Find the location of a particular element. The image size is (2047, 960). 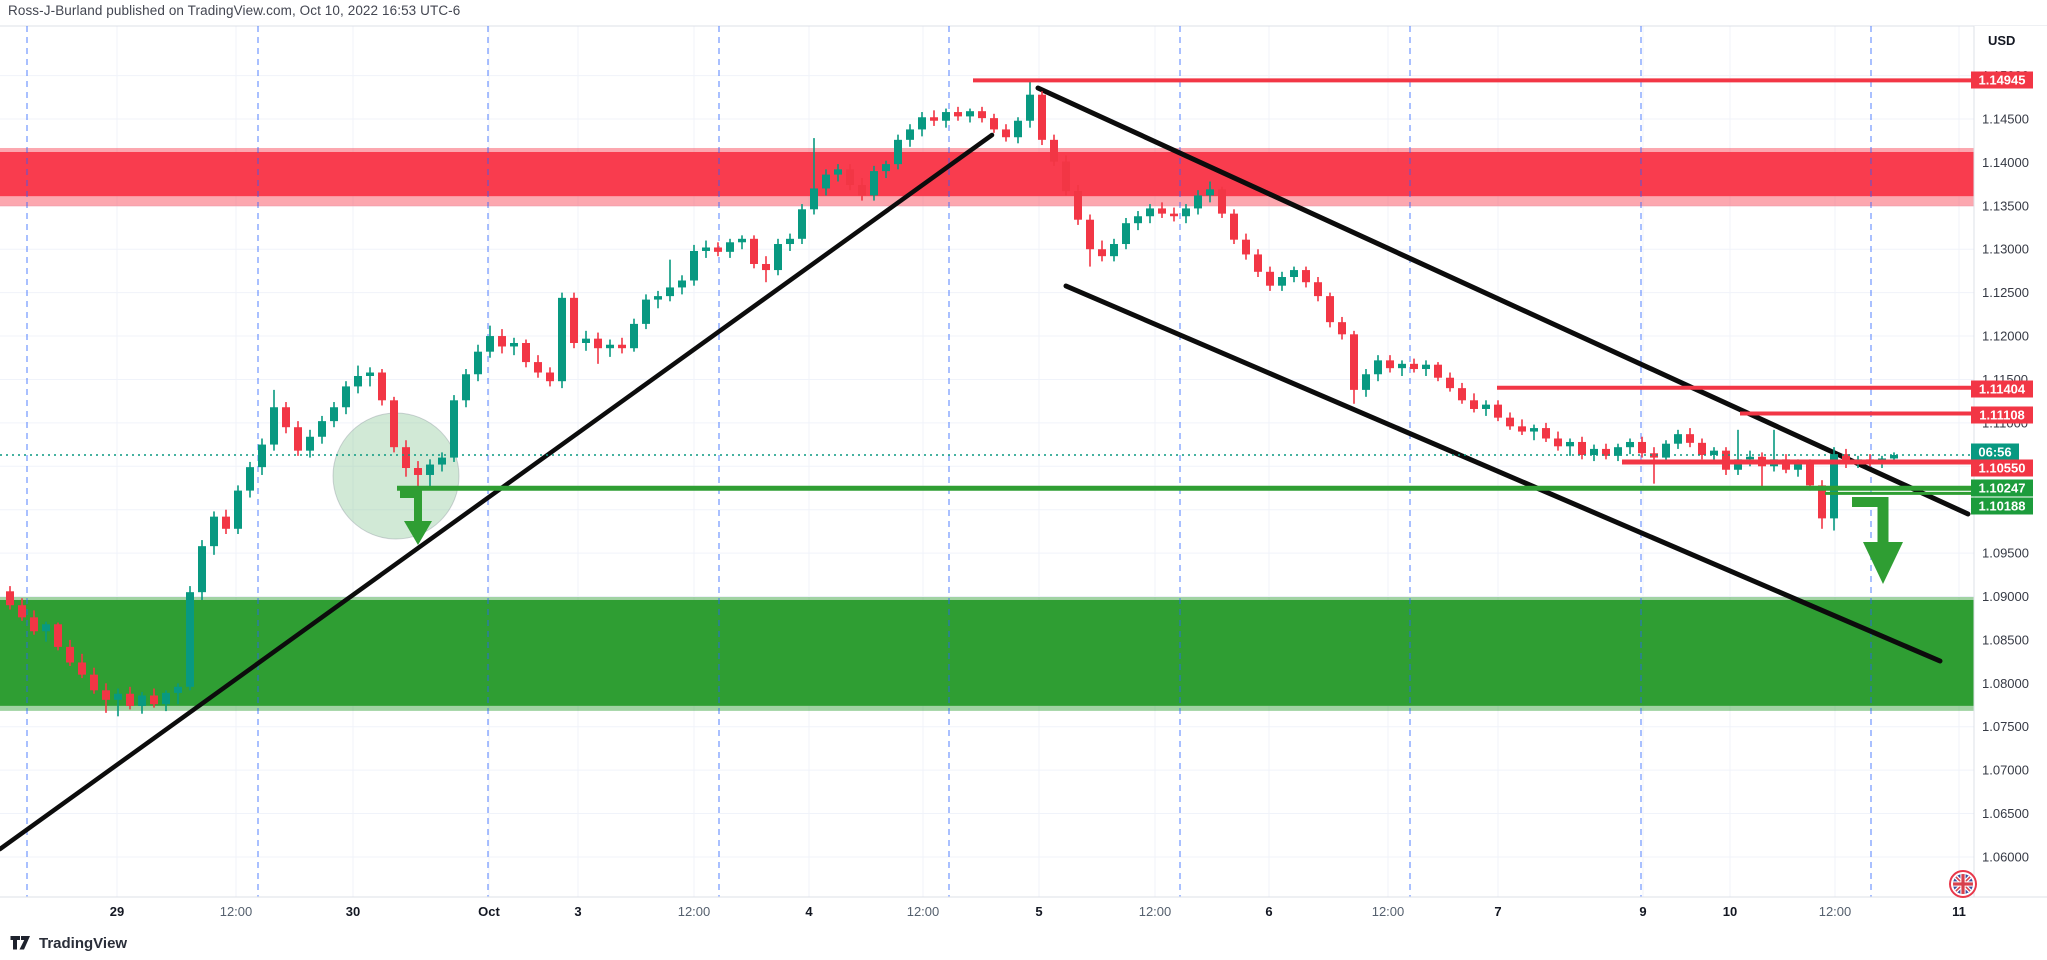

publisher-avatar-flag-icon is located at coordinates (1963, 884).